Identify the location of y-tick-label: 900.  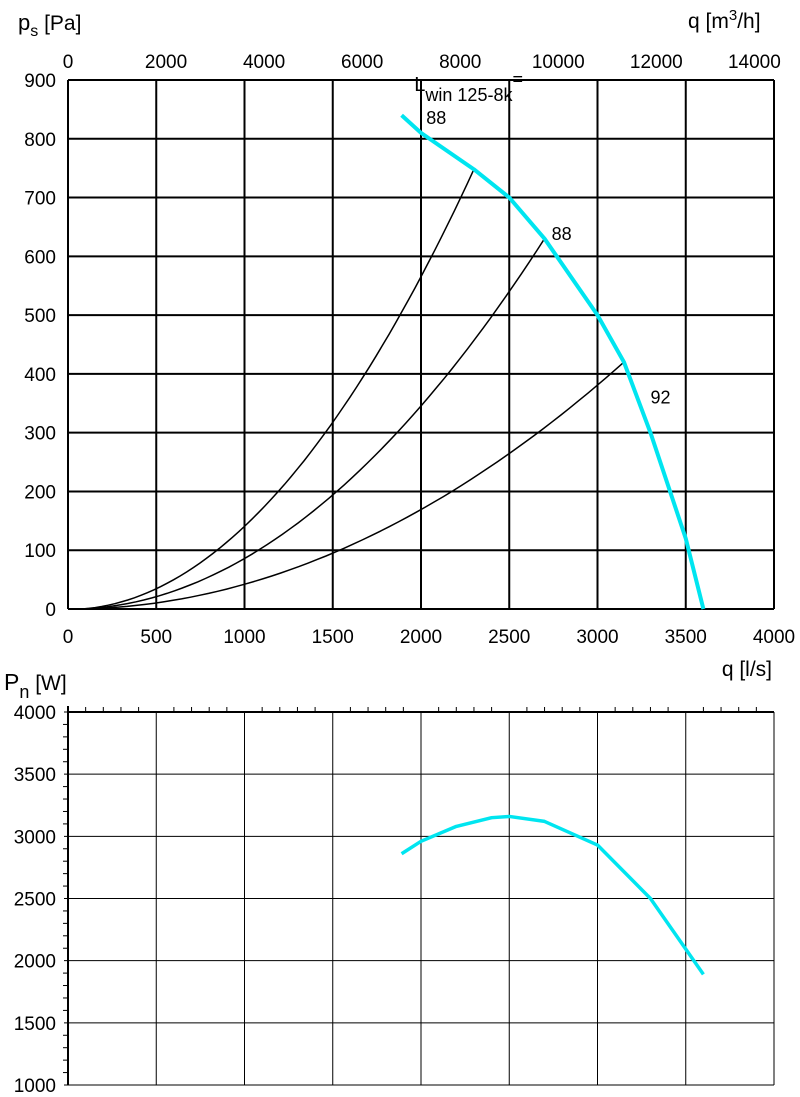
(40, 81).